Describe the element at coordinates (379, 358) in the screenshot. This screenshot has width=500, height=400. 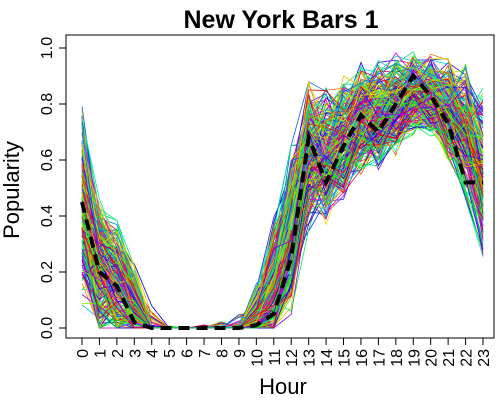
I see `x-tick-label: 17` at that location.